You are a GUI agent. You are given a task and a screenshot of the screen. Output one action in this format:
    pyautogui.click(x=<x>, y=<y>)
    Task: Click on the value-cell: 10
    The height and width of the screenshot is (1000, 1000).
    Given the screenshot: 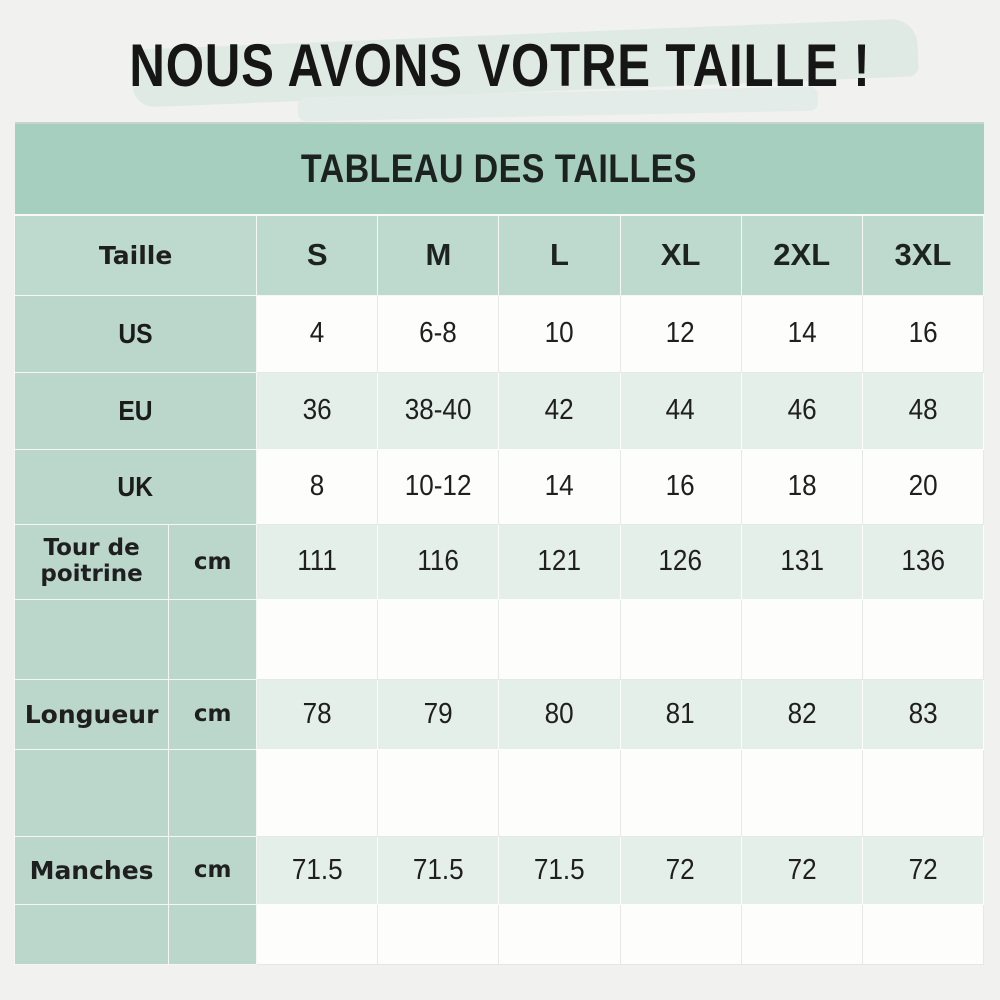 What is the action you would take?
    pyautogui.click(x=559, y=333)
    